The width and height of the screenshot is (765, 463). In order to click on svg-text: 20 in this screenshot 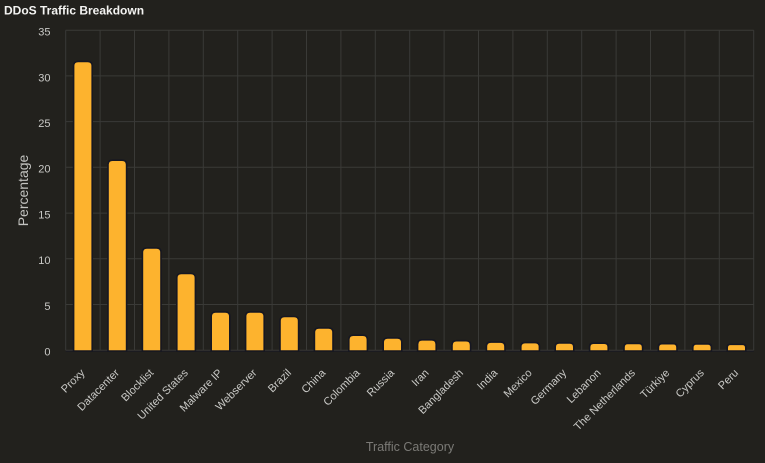, I will do `click(44, 170)`.